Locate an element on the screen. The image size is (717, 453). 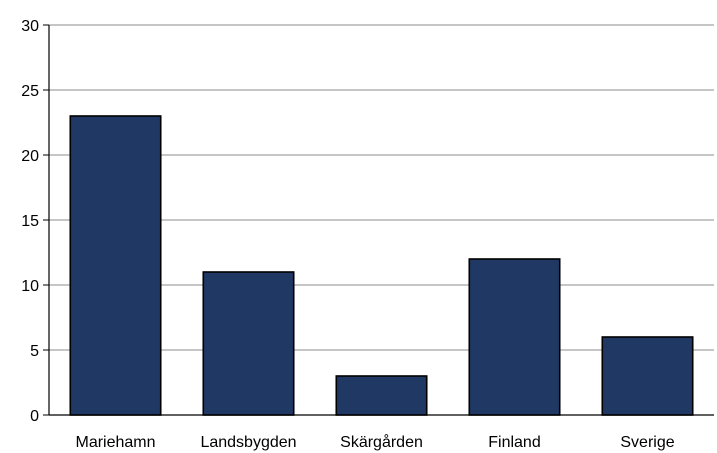
x-category-label: Landsbygden is located at coordinates (248, 442).